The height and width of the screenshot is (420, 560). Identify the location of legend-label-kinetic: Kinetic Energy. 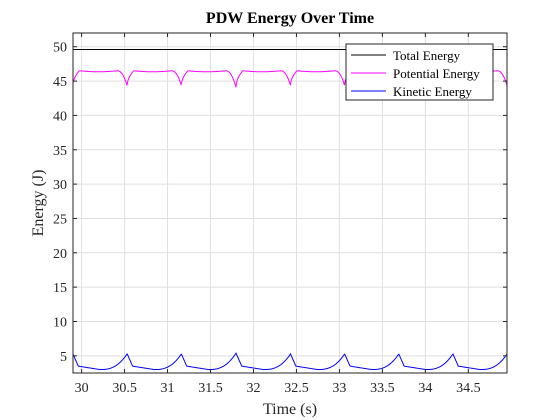
(432, 91).